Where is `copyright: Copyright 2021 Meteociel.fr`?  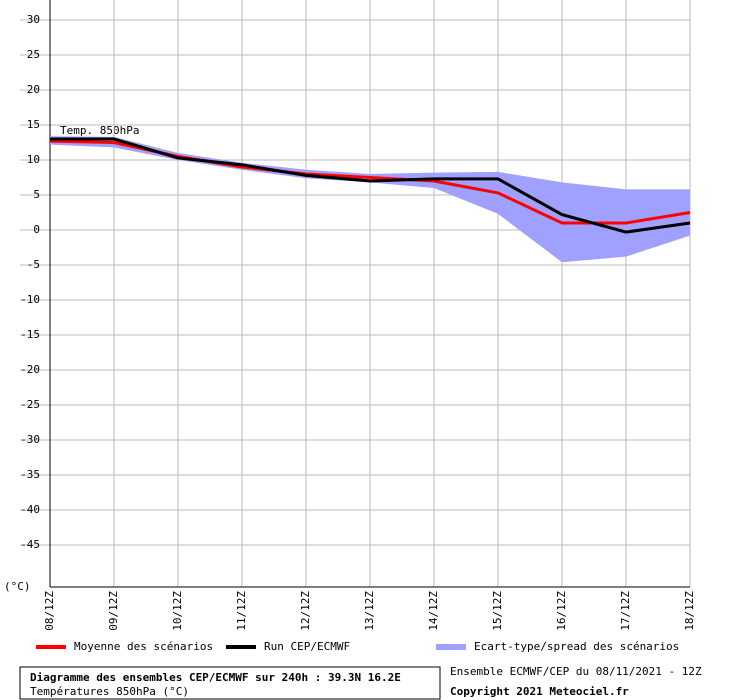
copyright: Copyright 2021 Meteociel.fr is located at coordinates (539, 691).